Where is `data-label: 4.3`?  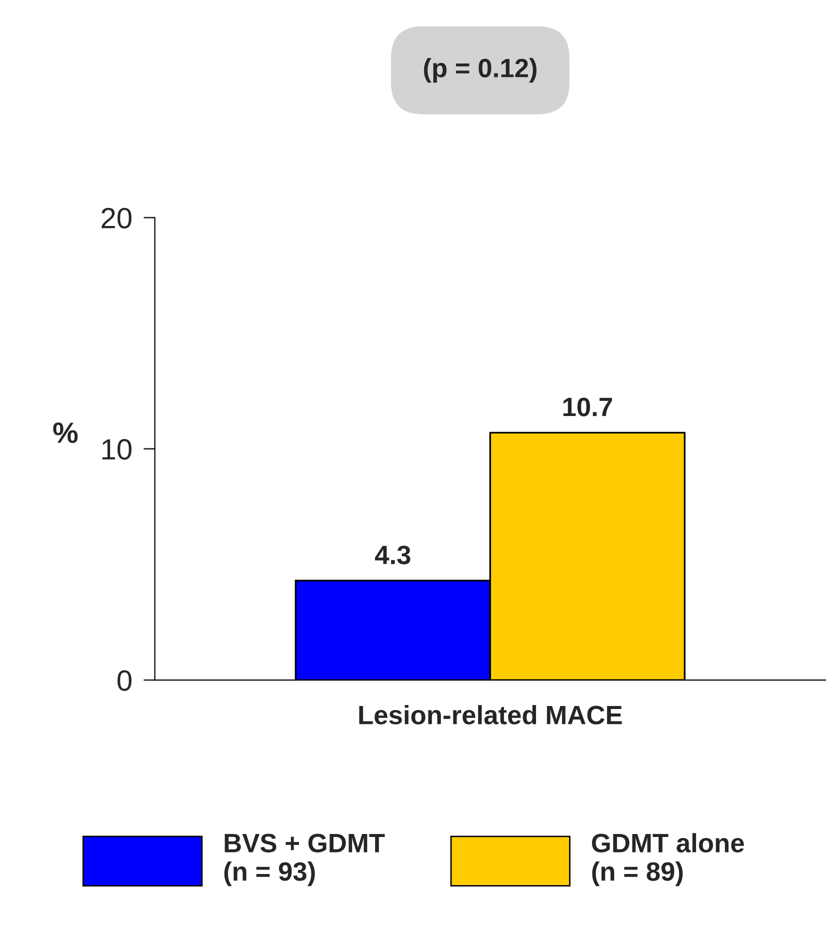 data-label: 4.3 is located at coordinates (392, 555).